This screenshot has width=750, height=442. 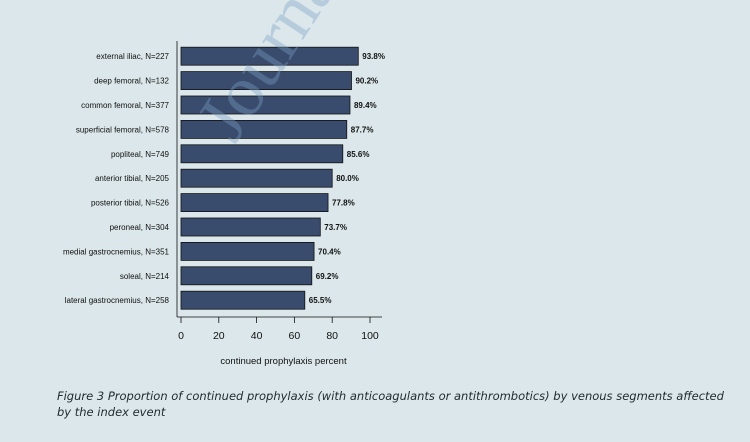 I want to click on category-label: external iliac, N=227, so click(x=132, y=56).